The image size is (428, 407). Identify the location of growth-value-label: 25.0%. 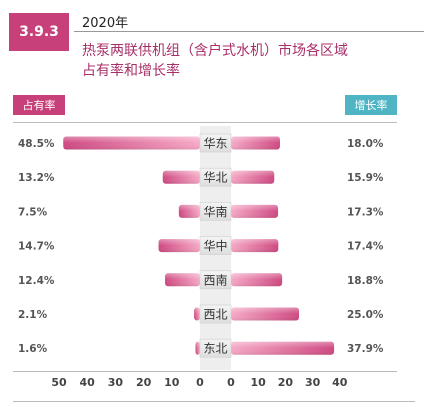
(365, 315).